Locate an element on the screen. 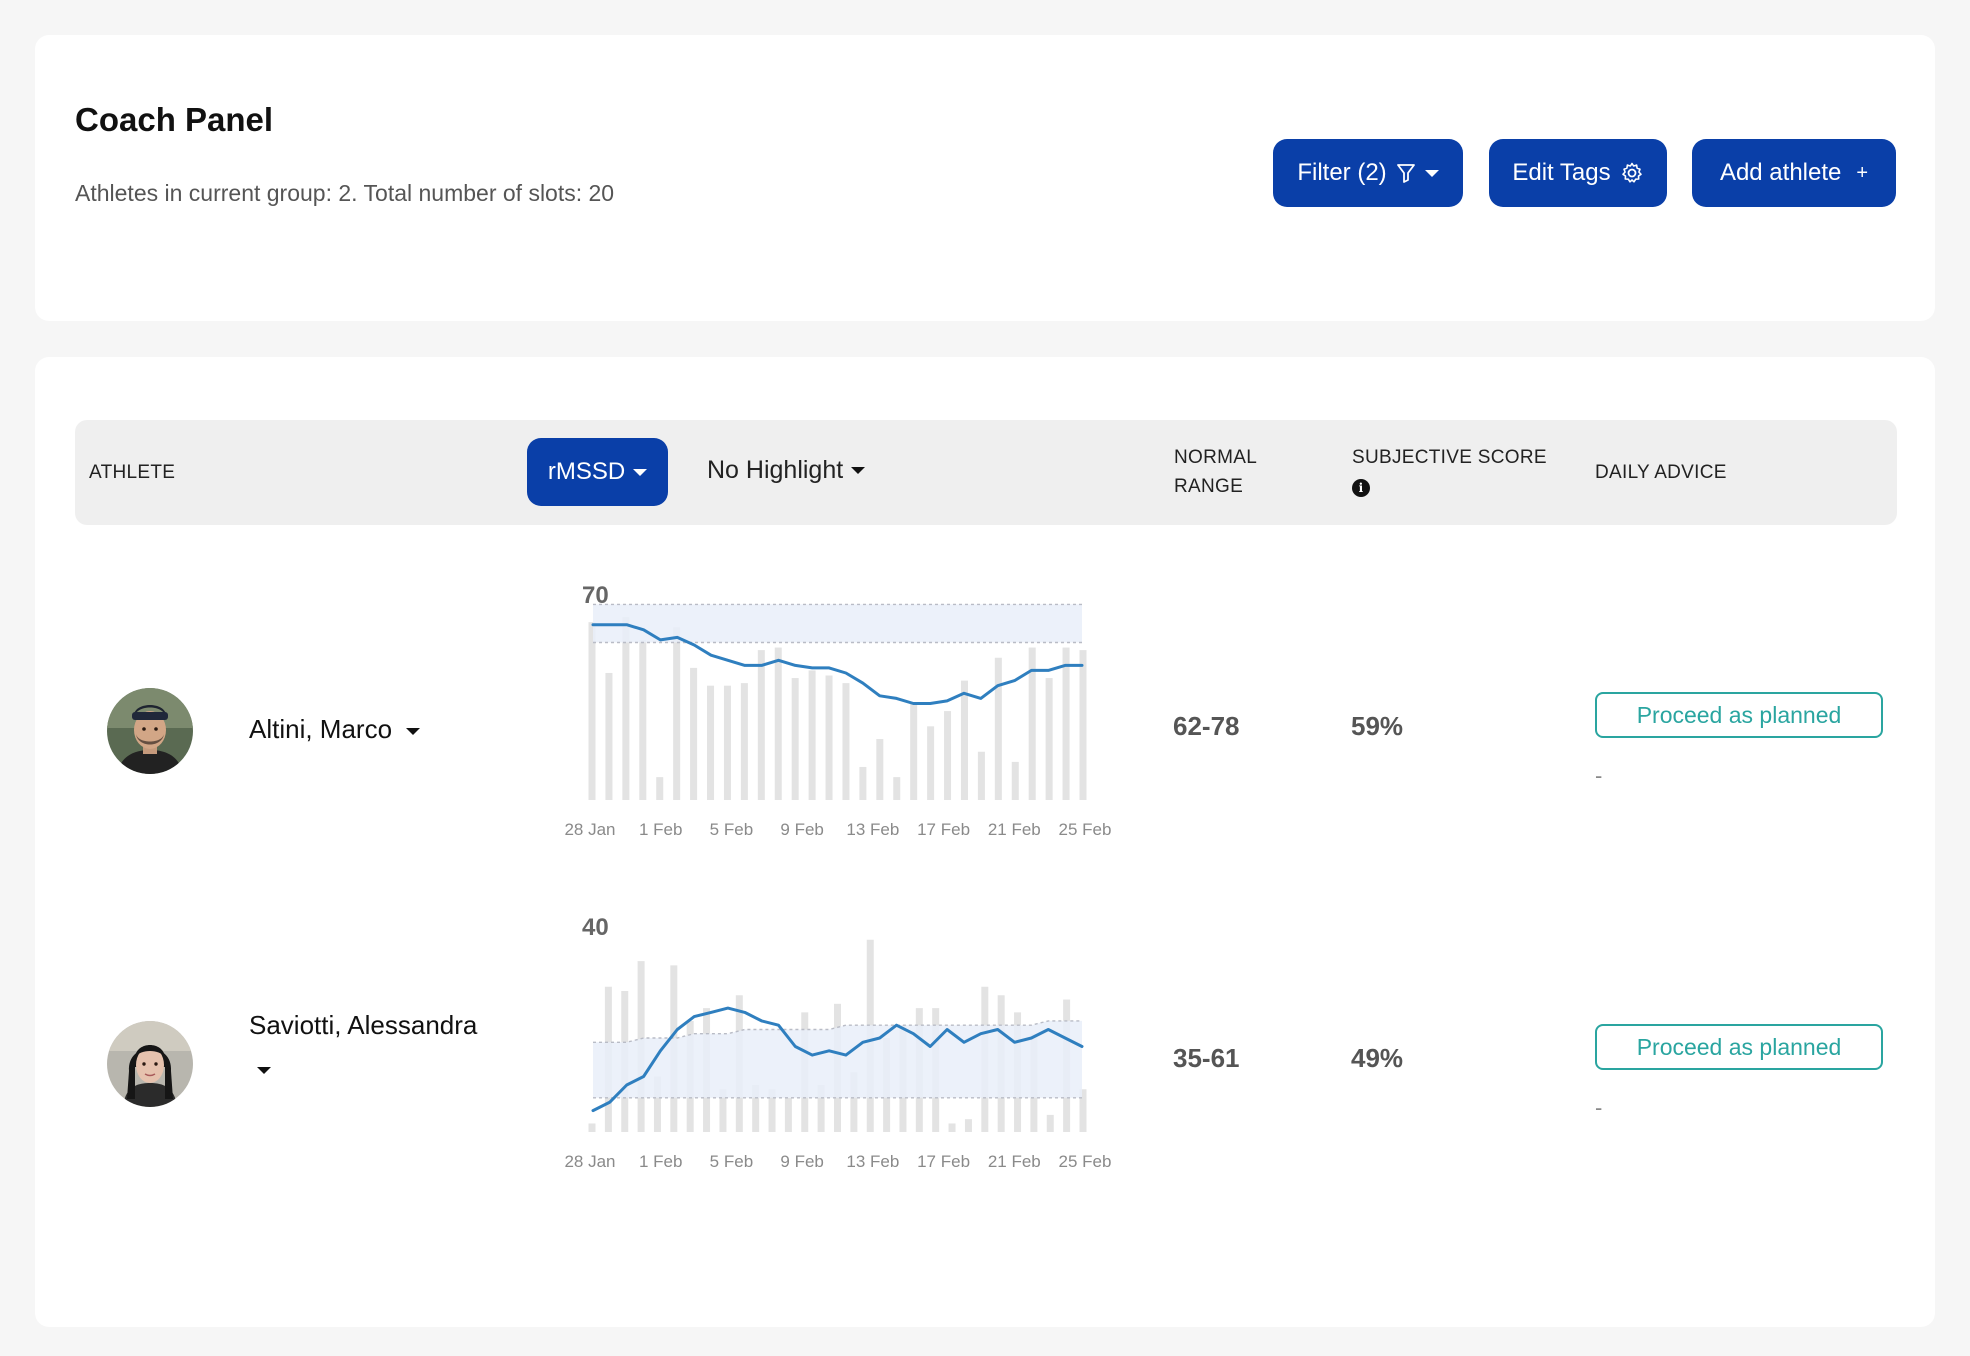  column-header-subjective-score-label: SUBJECTIVE SCORE is located at coordinates (1449, 457).